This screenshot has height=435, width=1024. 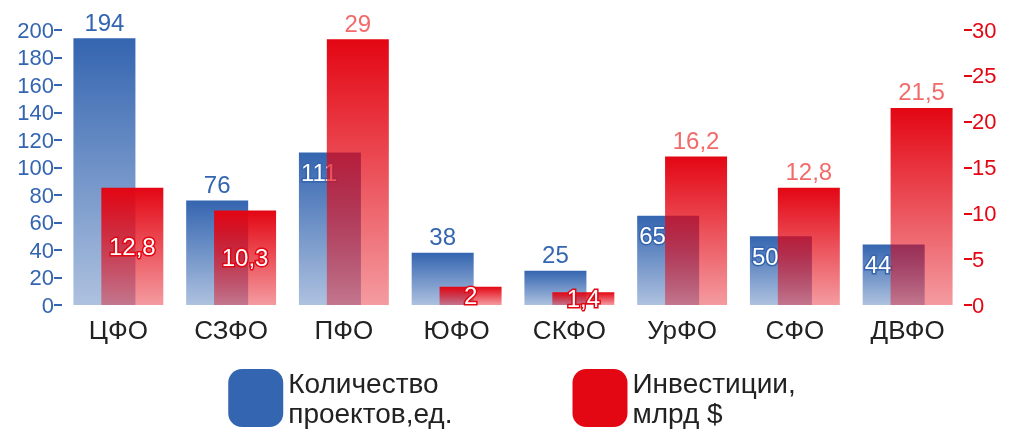 I want to click on data-label: 76, so click(x=217, y=184).